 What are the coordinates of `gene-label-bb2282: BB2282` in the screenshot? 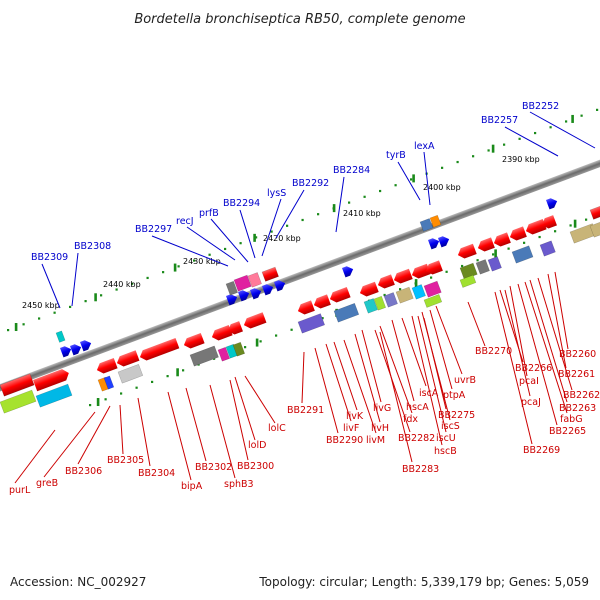 It's located at (416, 438).